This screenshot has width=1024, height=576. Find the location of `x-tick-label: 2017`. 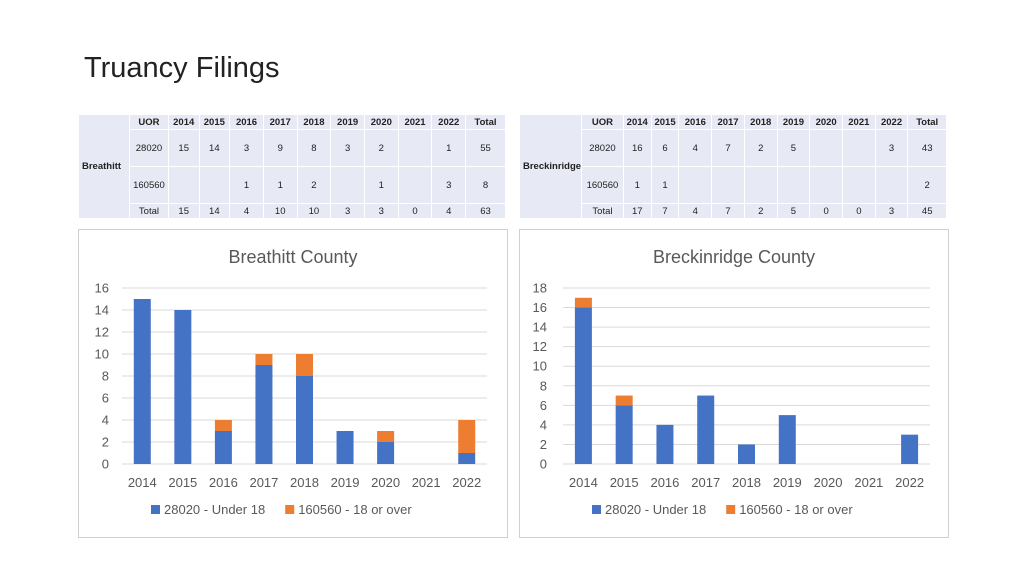

x-tick-label: 2017 is located at coordinates (263, 482).